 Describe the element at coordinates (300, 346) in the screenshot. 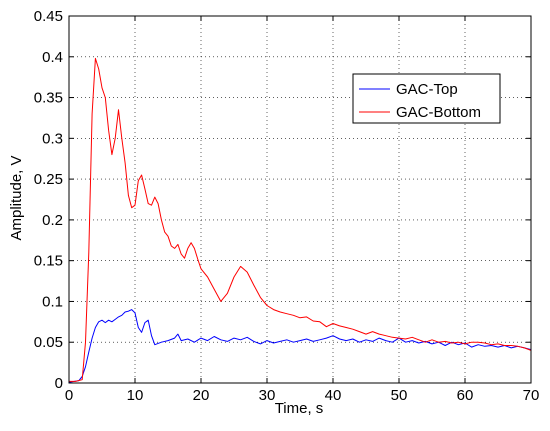

I see `series-line-gac-top` at that location.